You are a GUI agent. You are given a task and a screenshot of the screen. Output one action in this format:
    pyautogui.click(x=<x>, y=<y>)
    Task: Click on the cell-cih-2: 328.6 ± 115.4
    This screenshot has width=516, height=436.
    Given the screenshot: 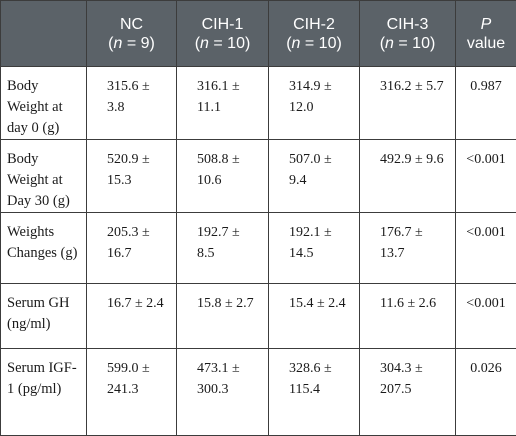 What is the action you would take?
    pyautogui.click(x=314, y=392)
    